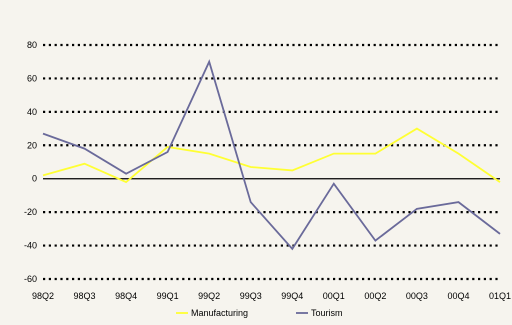 The width and height of the screenshot is (512, 325). Describe the element at coordinates (417, 296) in the screenshot. I see `x-tick-label: 00Q3` at that location.